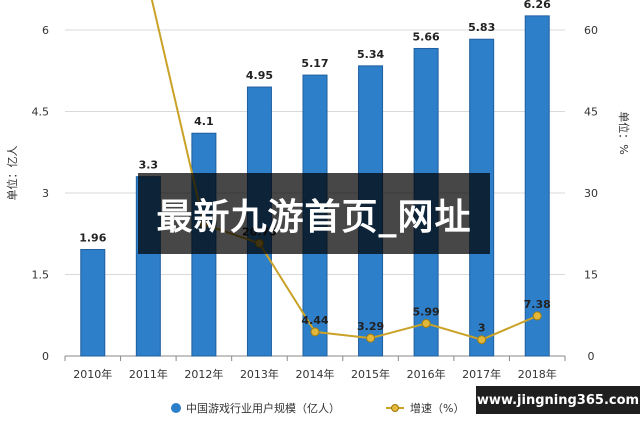 The height and width of the screenshot is (431, 640). Describe the element at coordinates (482, 328) in the screenshot. I see `growth-data-label: 3` at that location.